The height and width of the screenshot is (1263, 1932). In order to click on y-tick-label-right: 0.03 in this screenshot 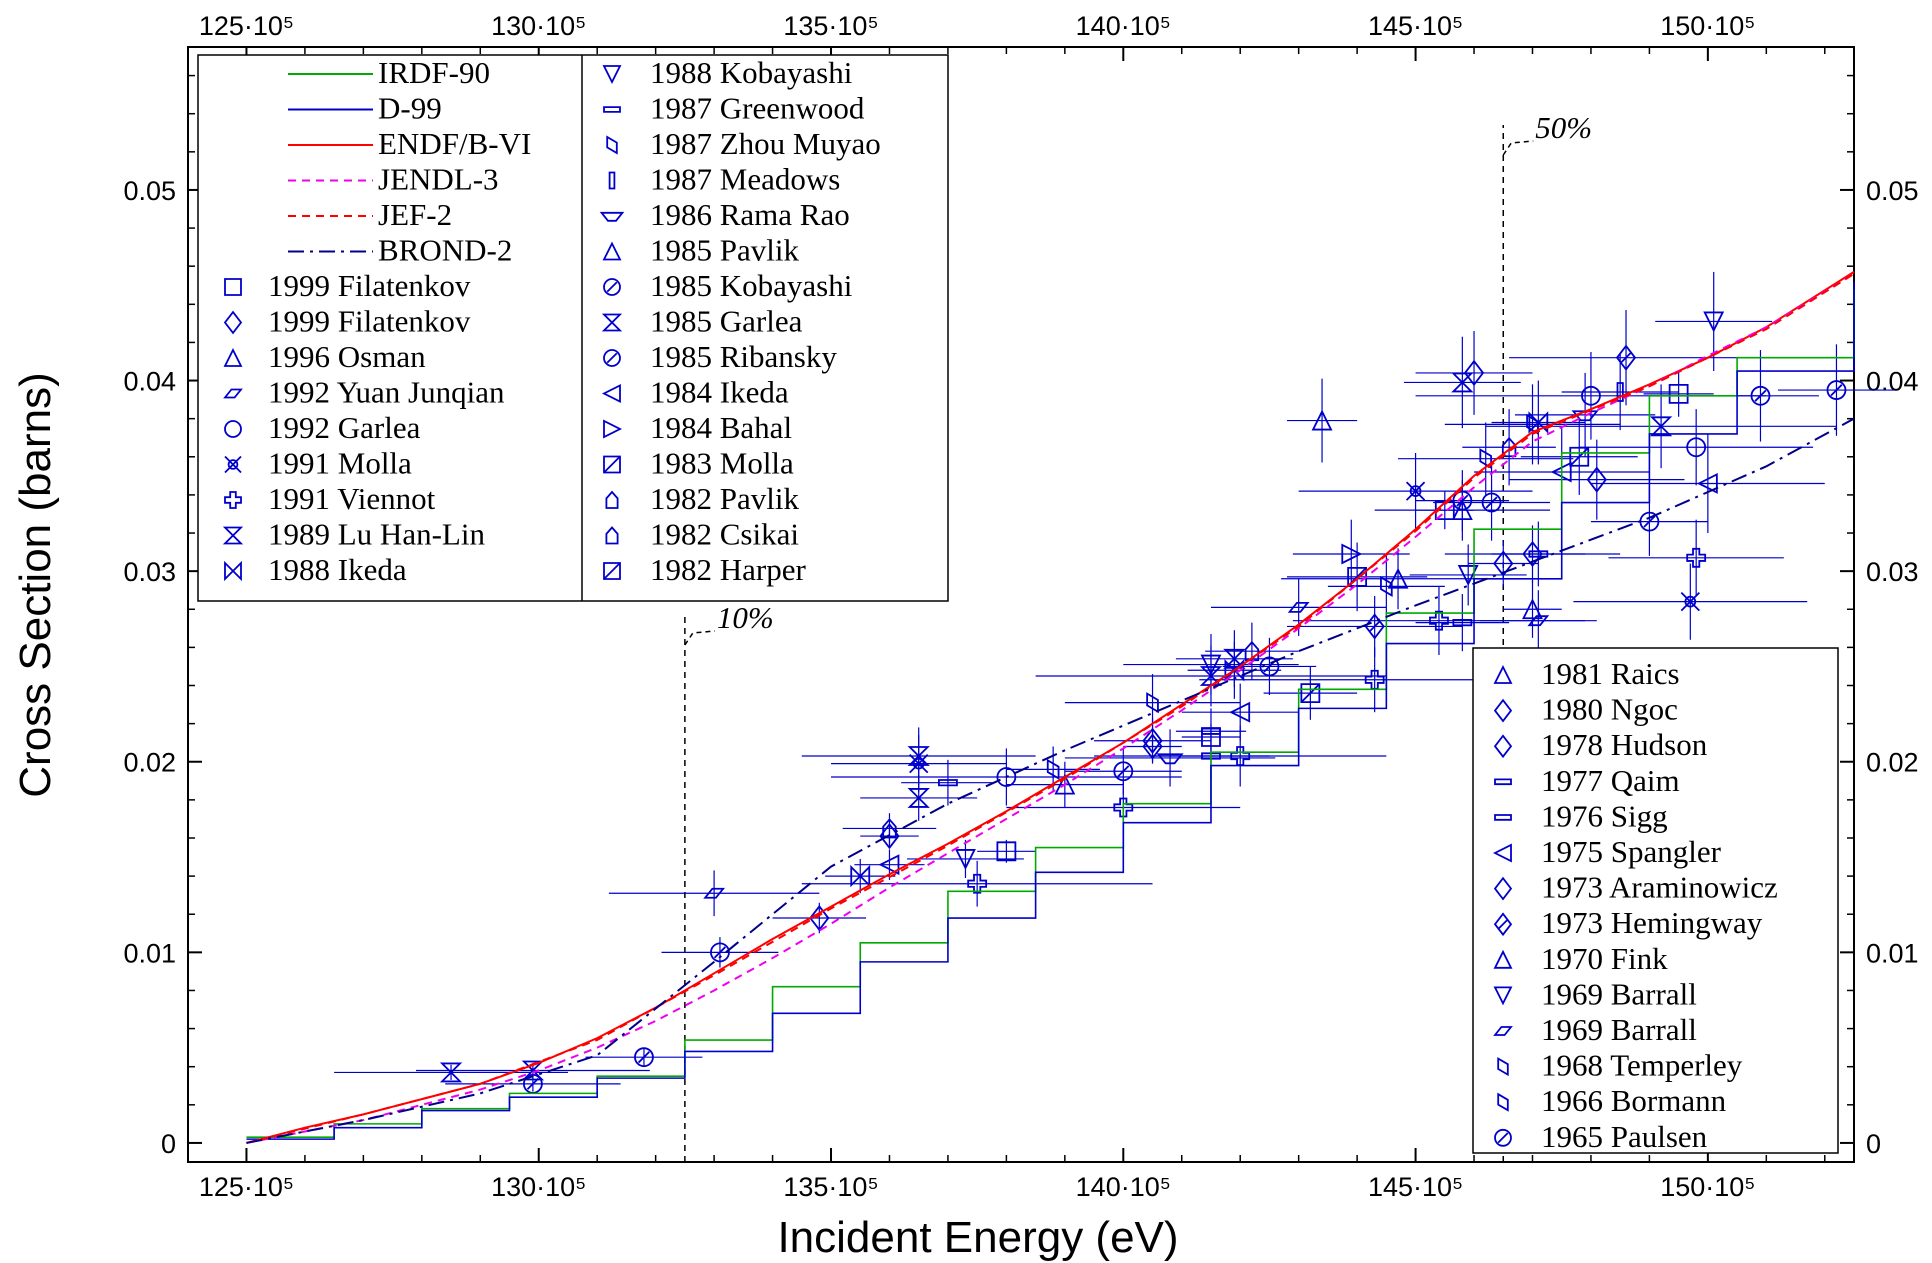, I will do `click(1892, 572)`.